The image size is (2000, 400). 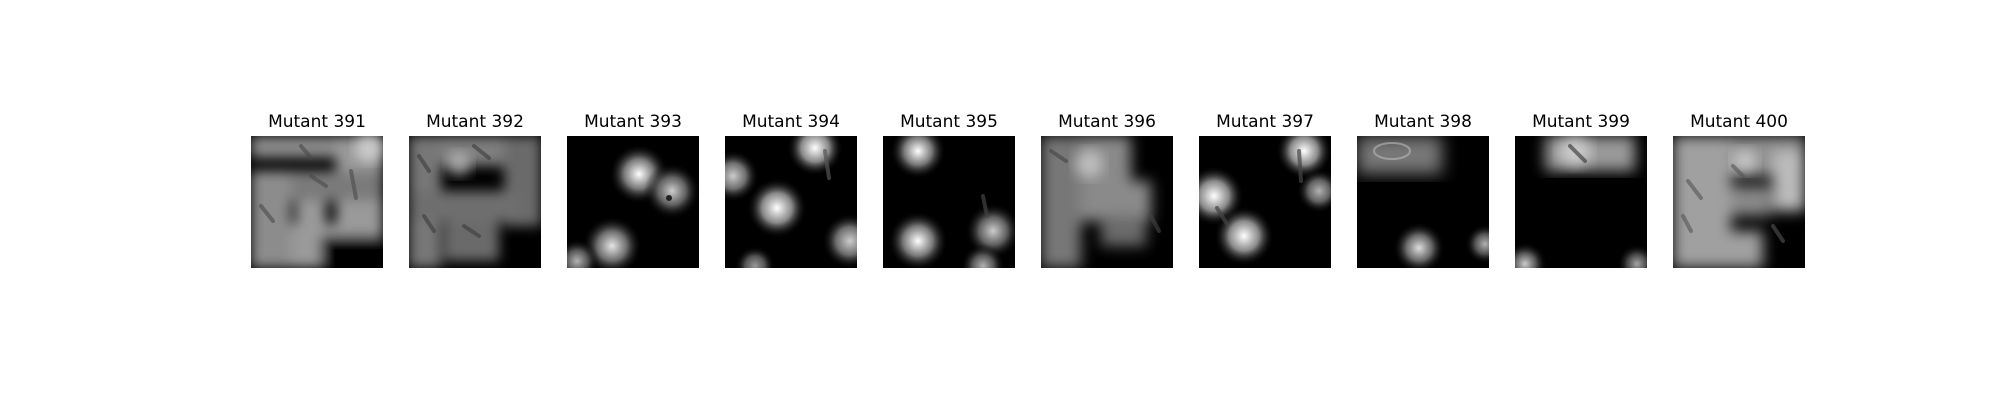 What do you see at coordinates (317, 202) in the screenshot?
I see `mutant-391-image` at bounding box center [317, 202].